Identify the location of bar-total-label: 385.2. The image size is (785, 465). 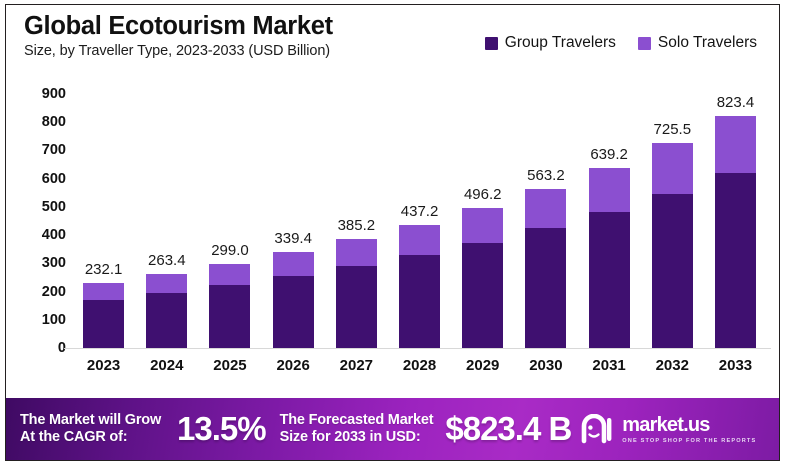
(356, 226).